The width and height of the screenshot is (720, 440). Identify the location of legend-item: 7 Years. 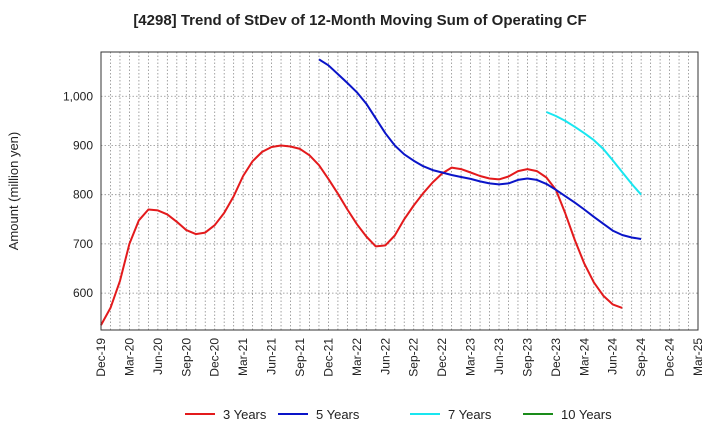
(451, 414).